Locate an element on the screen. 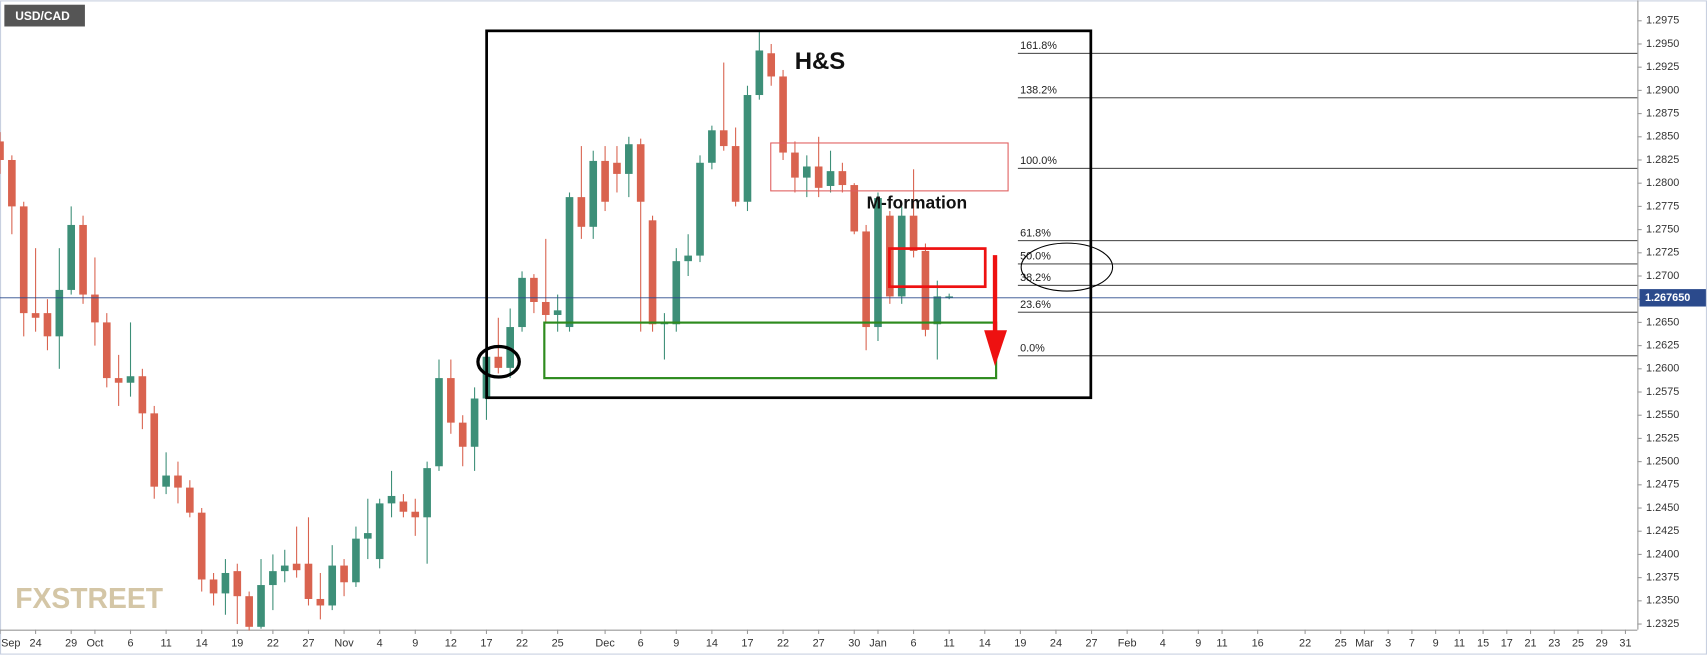  fib-label: 50.0% is located at coordinates (1035, 257).